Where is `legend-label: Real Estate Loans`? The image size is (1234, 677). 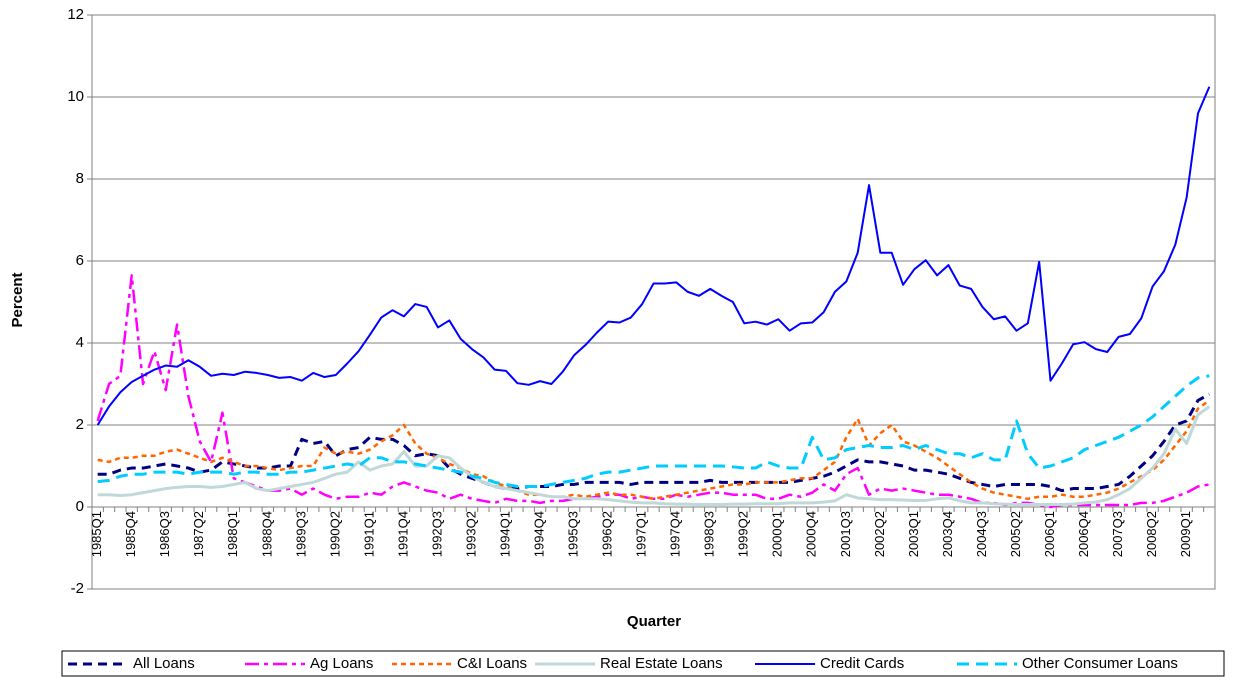 legend-label: Real Estate Loans is located at coordinates (661, 663).